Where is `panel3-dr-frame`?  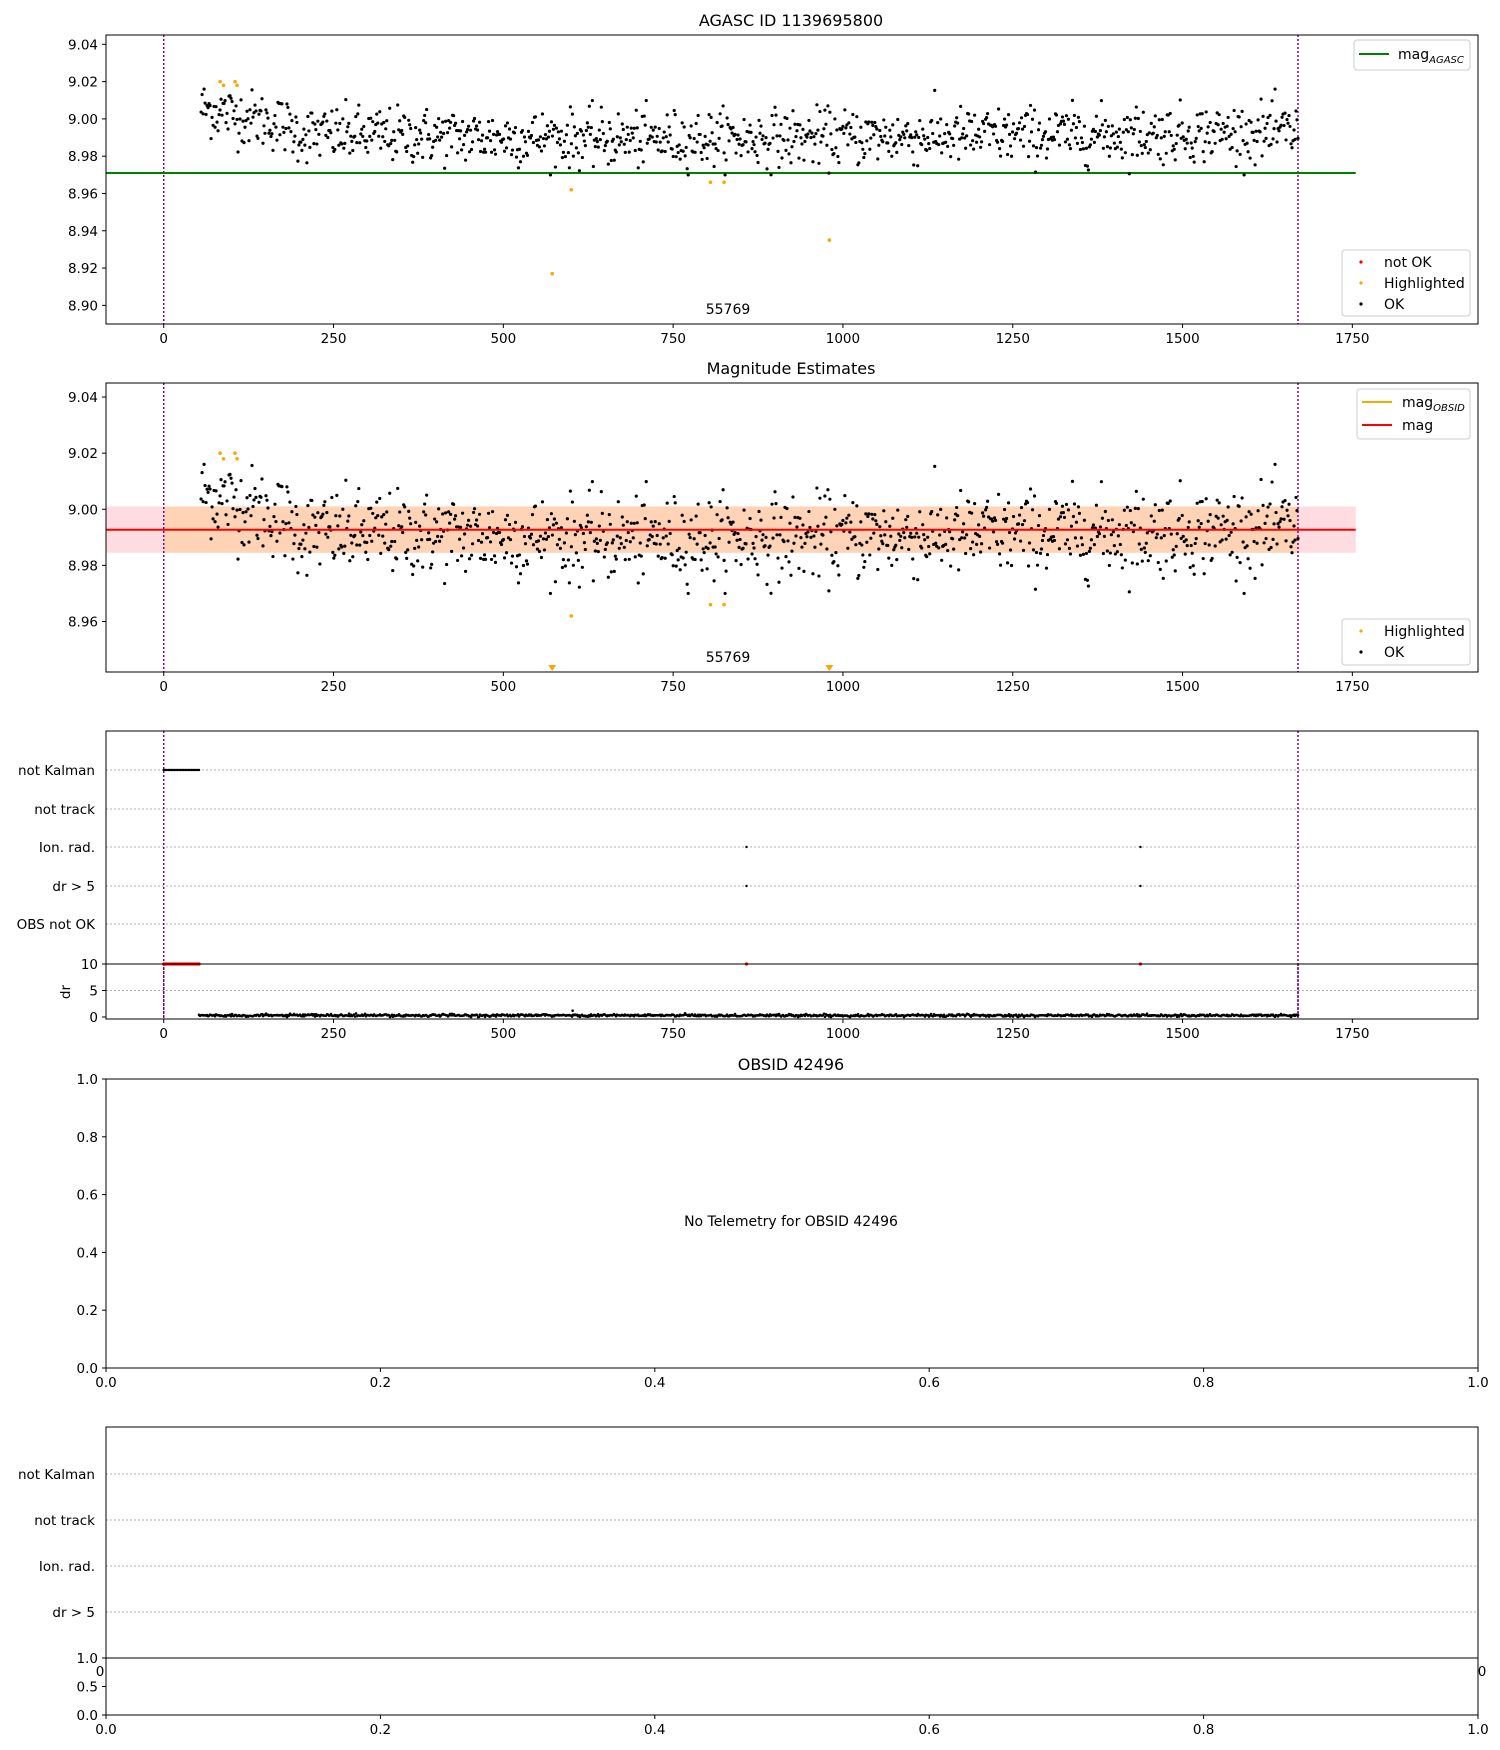
panel3-dr-frame is located at coordinates (792, 991).